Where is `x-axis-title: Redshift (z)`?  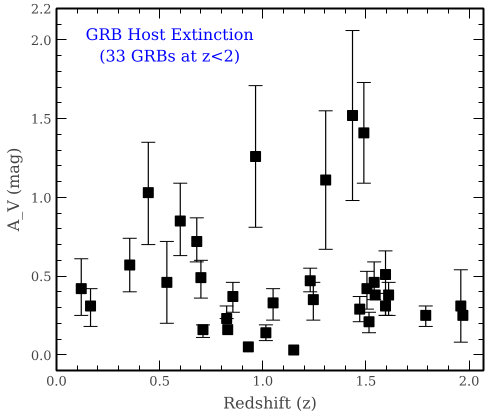
x-axis-title: Redshift (z) is located at coordinates (270, 403).